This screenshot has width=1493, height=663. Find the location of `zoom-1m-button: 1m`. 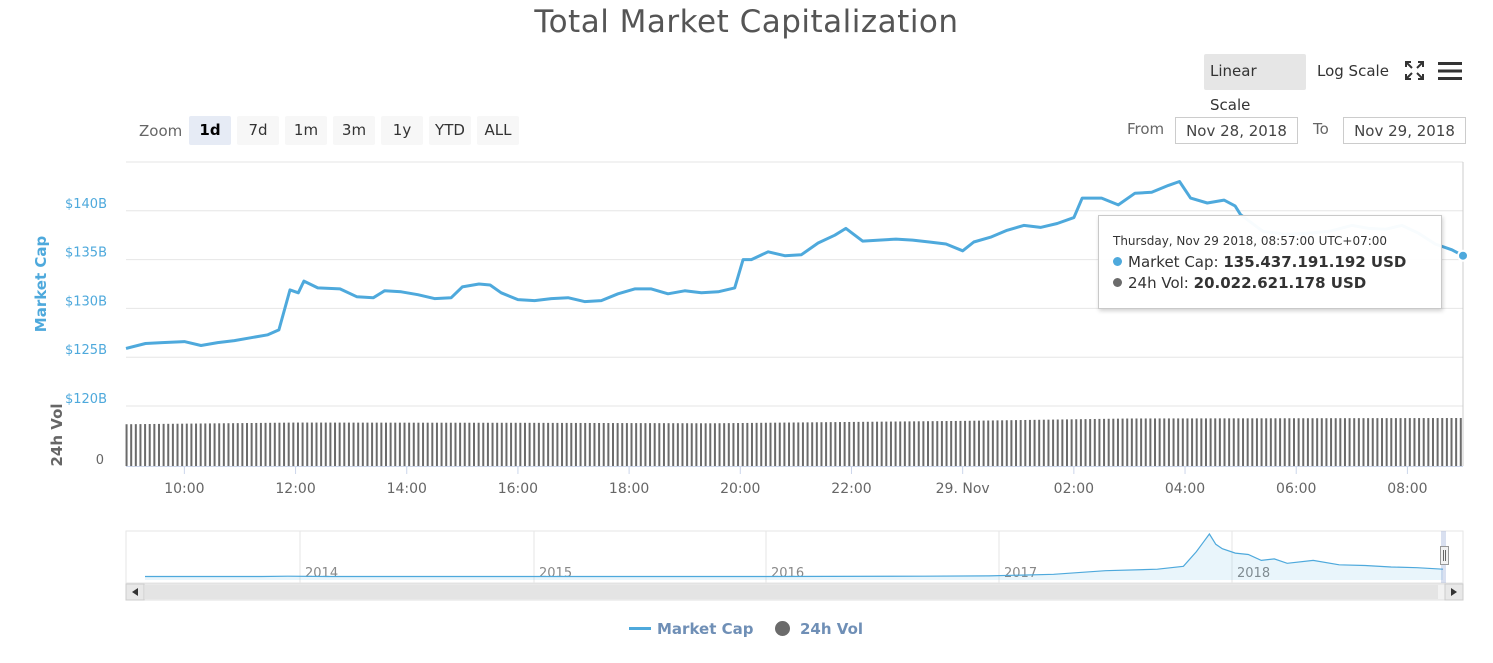

zoom-1m-button: 1m is located at coordinates (306, 130).